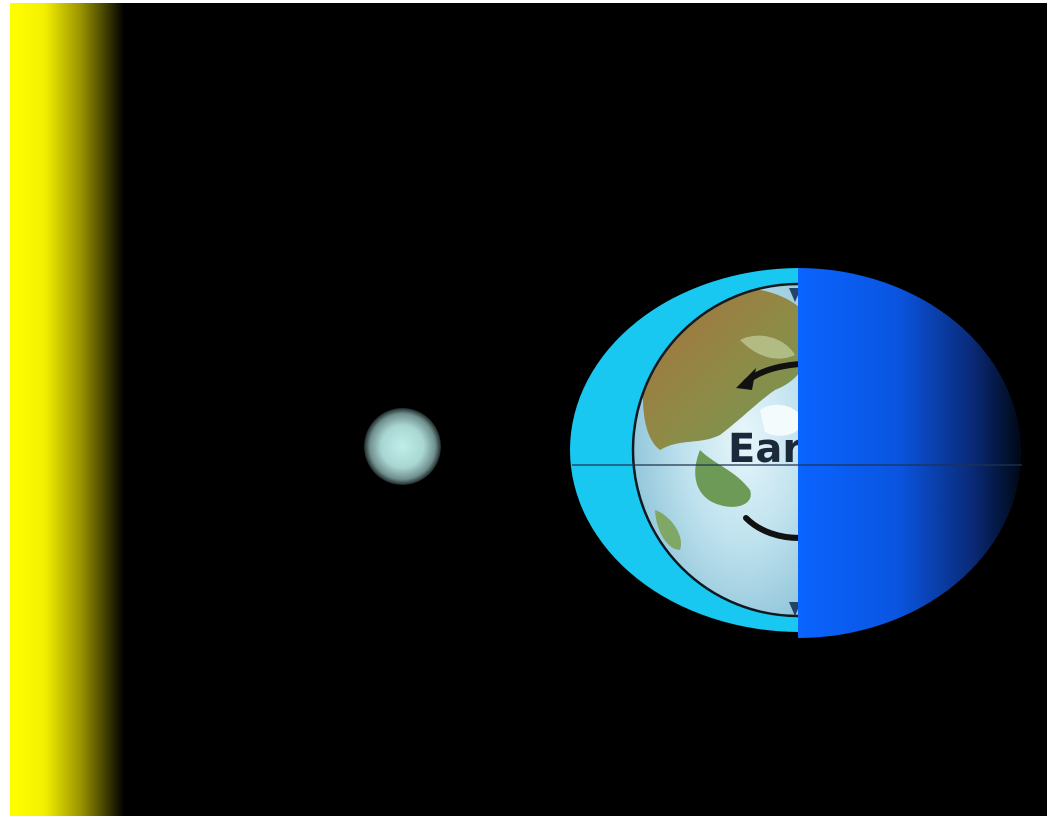 The width and height of the screenshot is (1047, 816). Describe the element at coordinates (5, 408) in the screenshot. I see `frame-border-left` at that location.